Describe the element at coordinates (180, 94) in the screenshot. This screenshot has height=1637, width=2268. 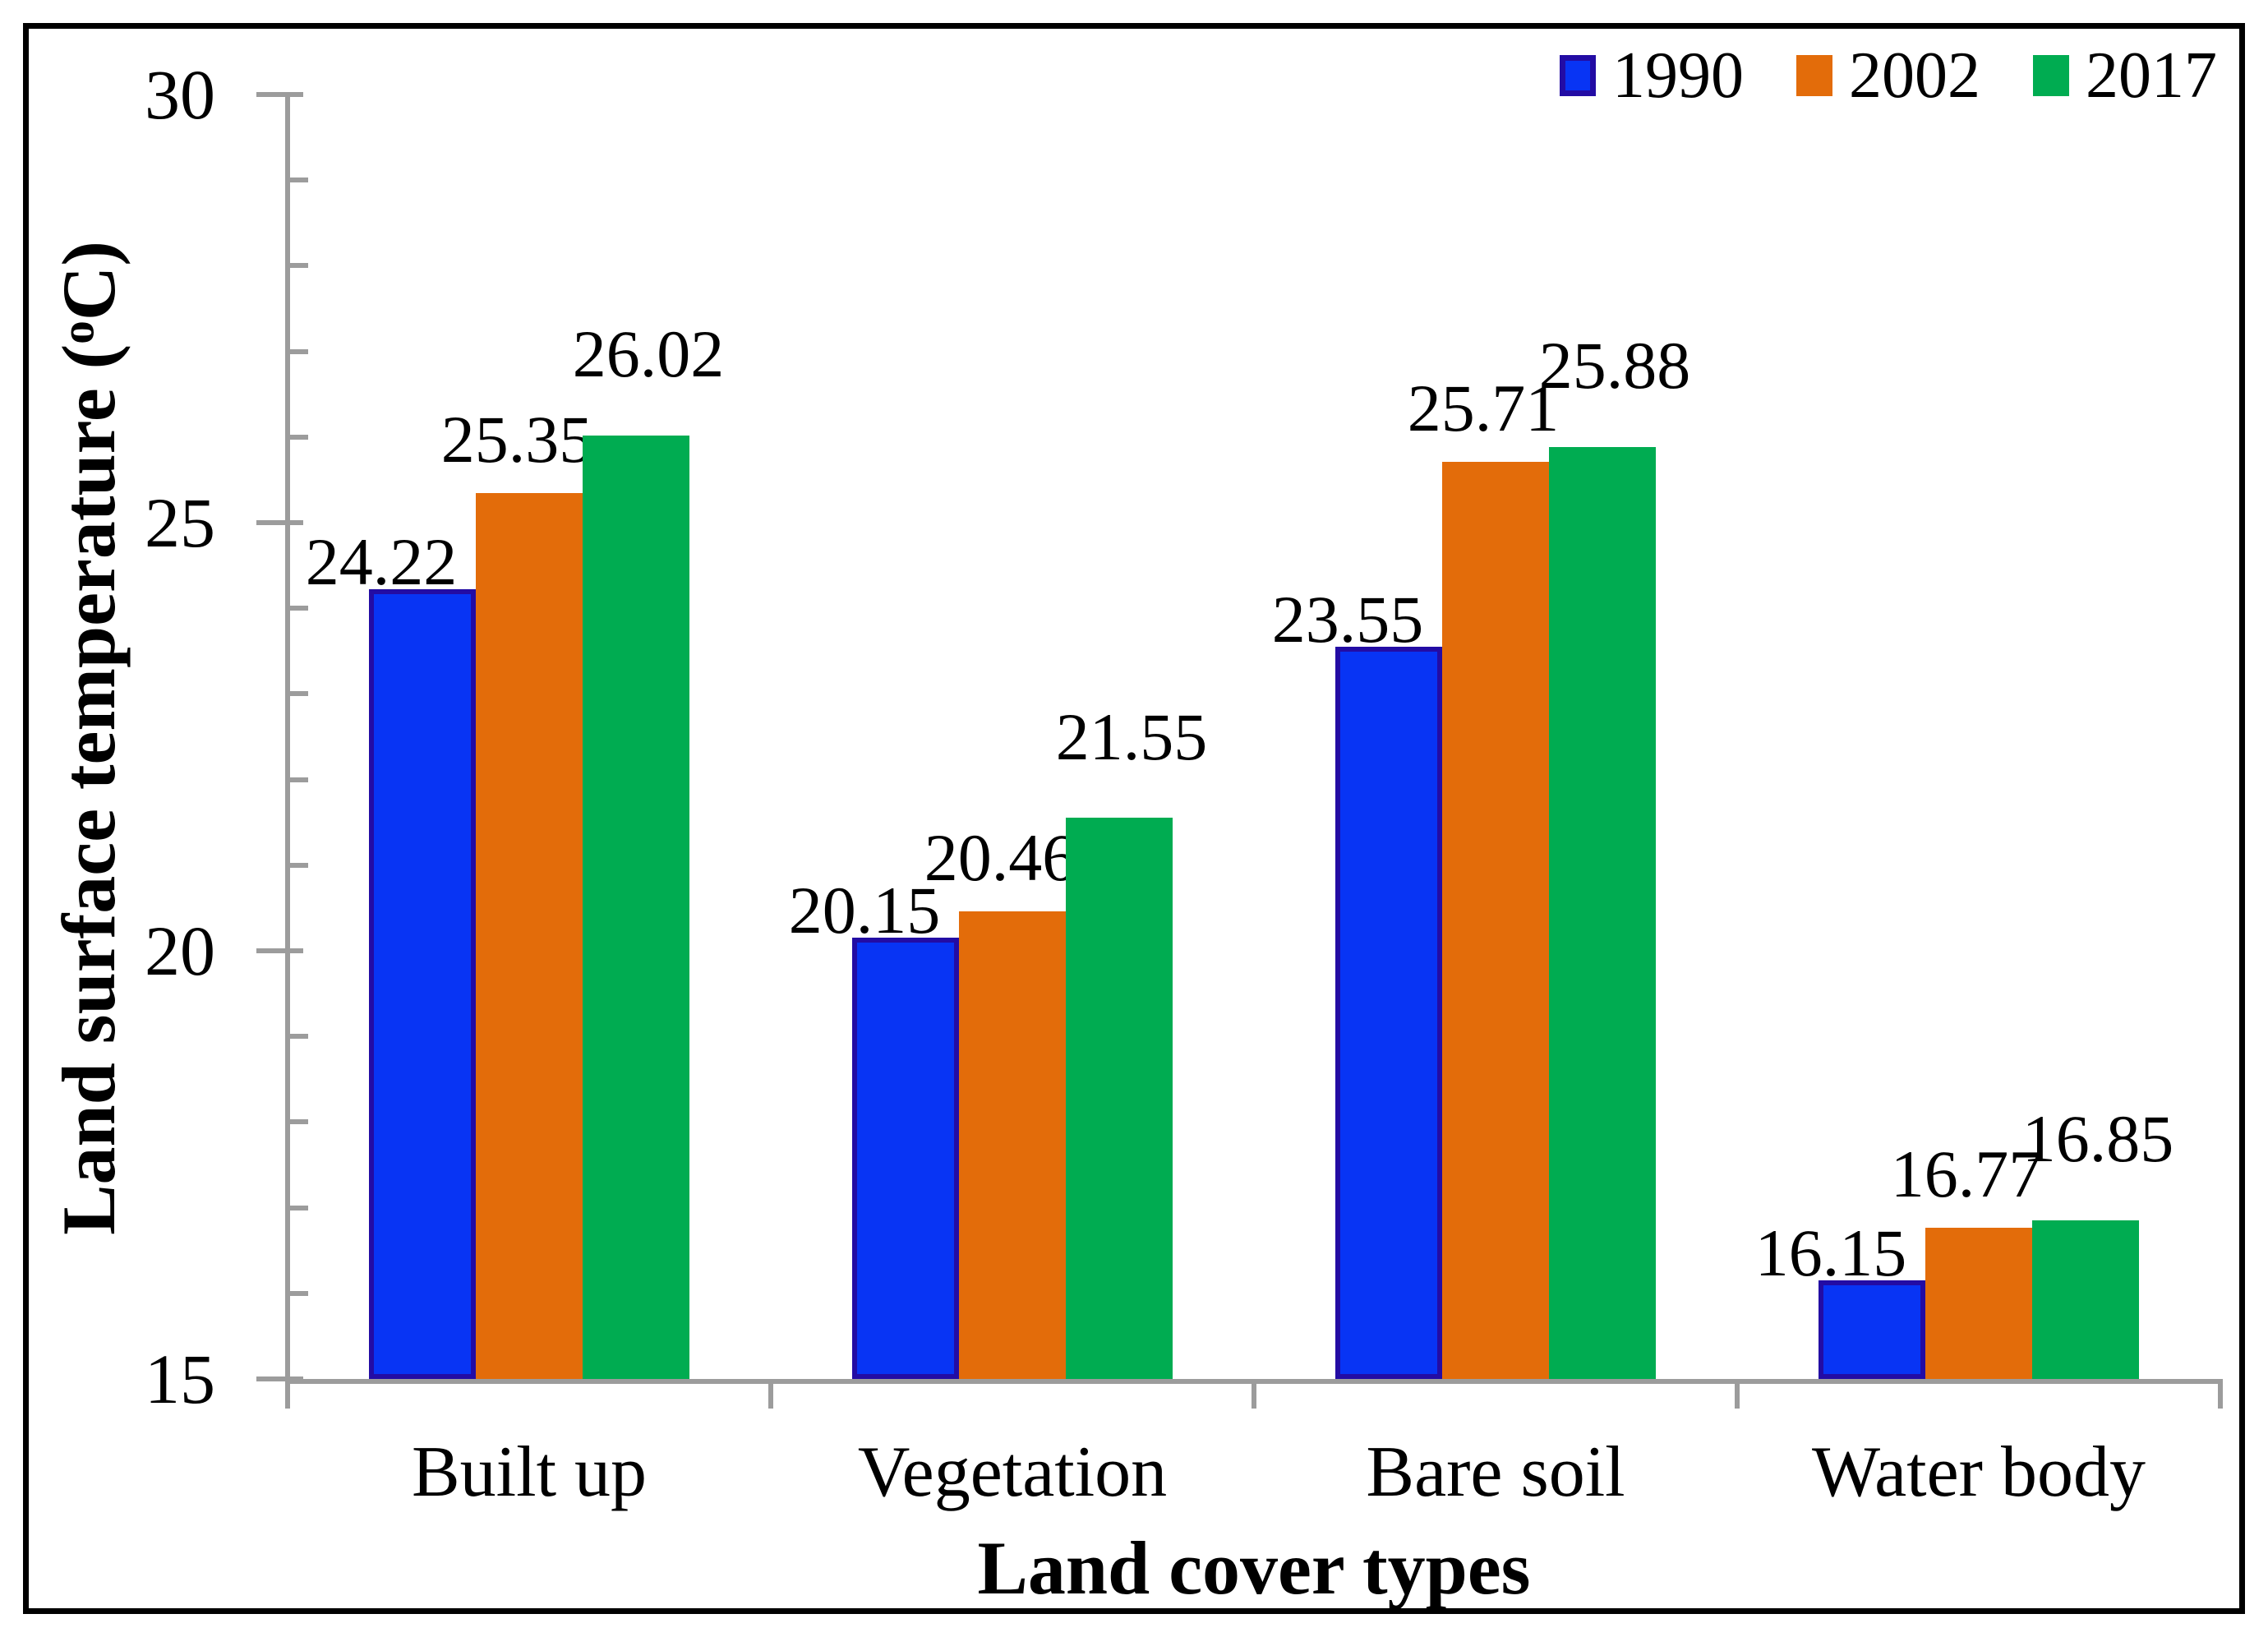
I see `y-tick-label-30: 30` at that location.